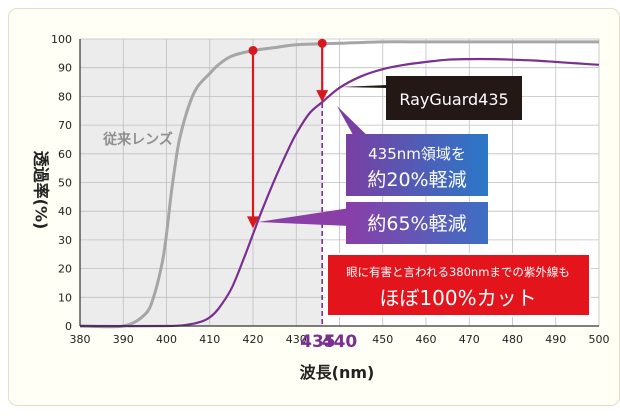 The width and height of the screenshot is (620, 418). What do you see at coordinates (68, 326) in the screenshot?
I see `y-tick-label: 0` at bounding box center [68, 326].